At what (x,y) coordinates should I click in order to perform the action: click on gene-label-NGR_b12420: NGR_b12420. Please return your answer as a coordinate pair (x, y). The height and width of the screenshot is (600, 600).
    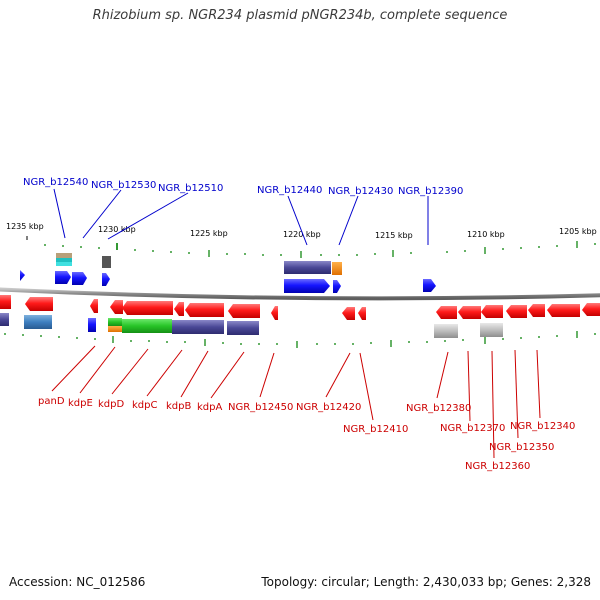
    Looking at the image, I should click on (328, 407).